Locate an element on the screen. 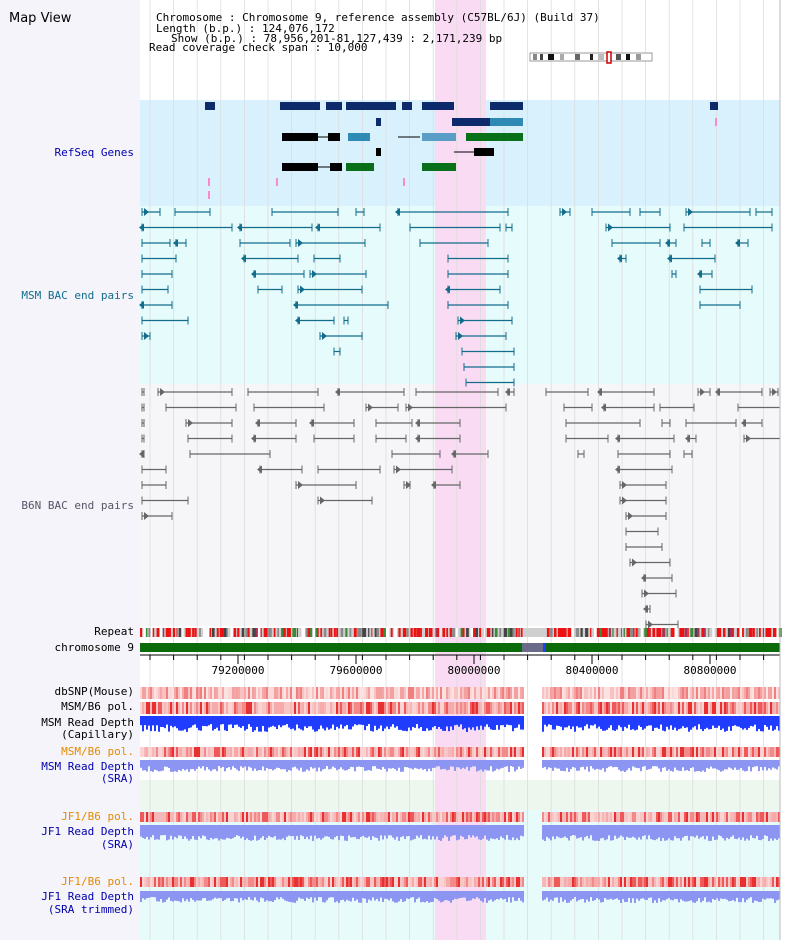  repeat-track is located at coordinates (461, 632).